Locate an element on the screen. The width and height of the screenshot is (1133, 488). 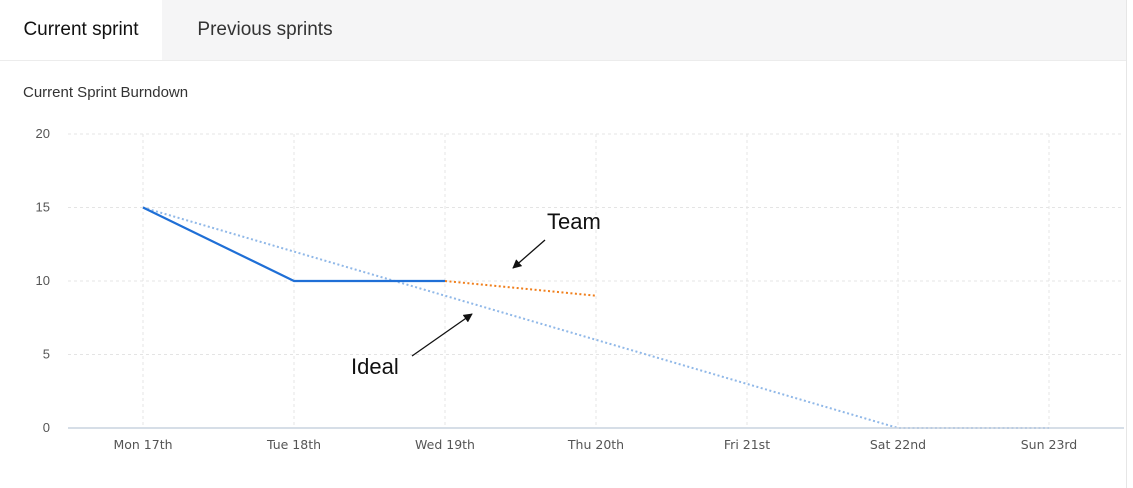
annotation-arrow-ideal is located at coordinates (442, 335).